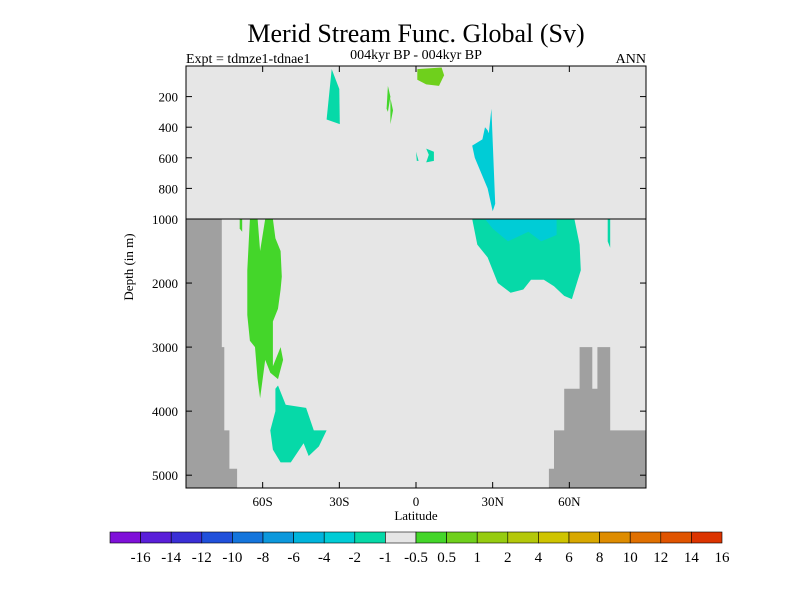  Describe the element at coordinates (165, 347) in the screenshot. I see `y-tick-label: 3000` at that location.